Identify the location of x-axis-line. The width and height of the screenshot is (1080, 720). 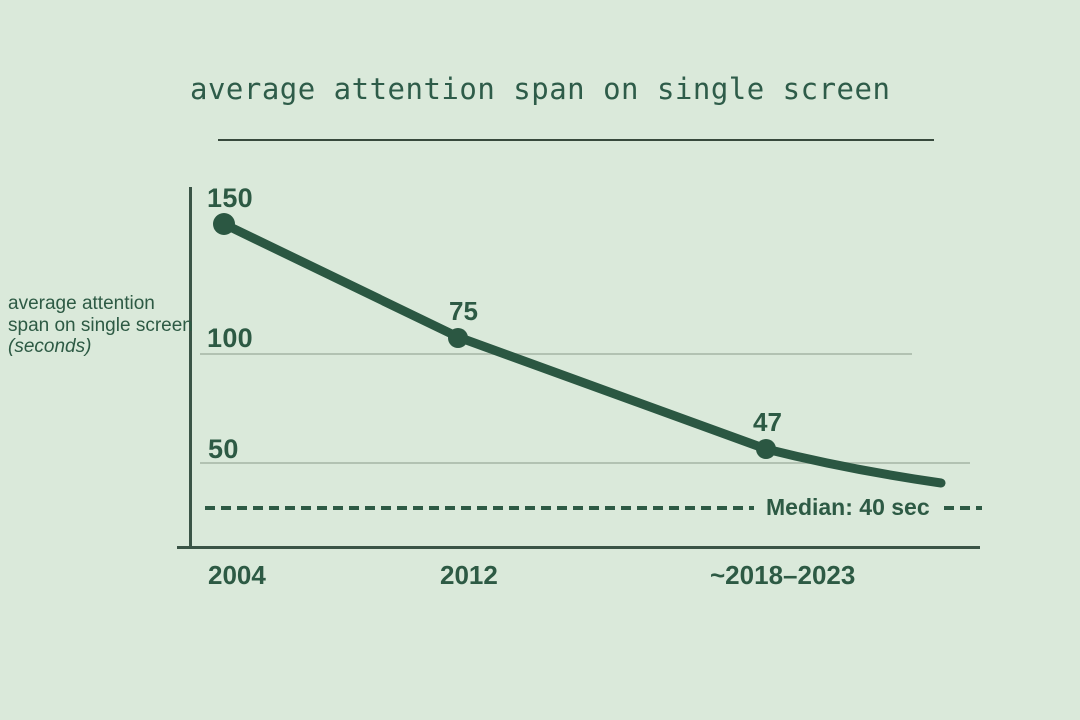
(578, 547).